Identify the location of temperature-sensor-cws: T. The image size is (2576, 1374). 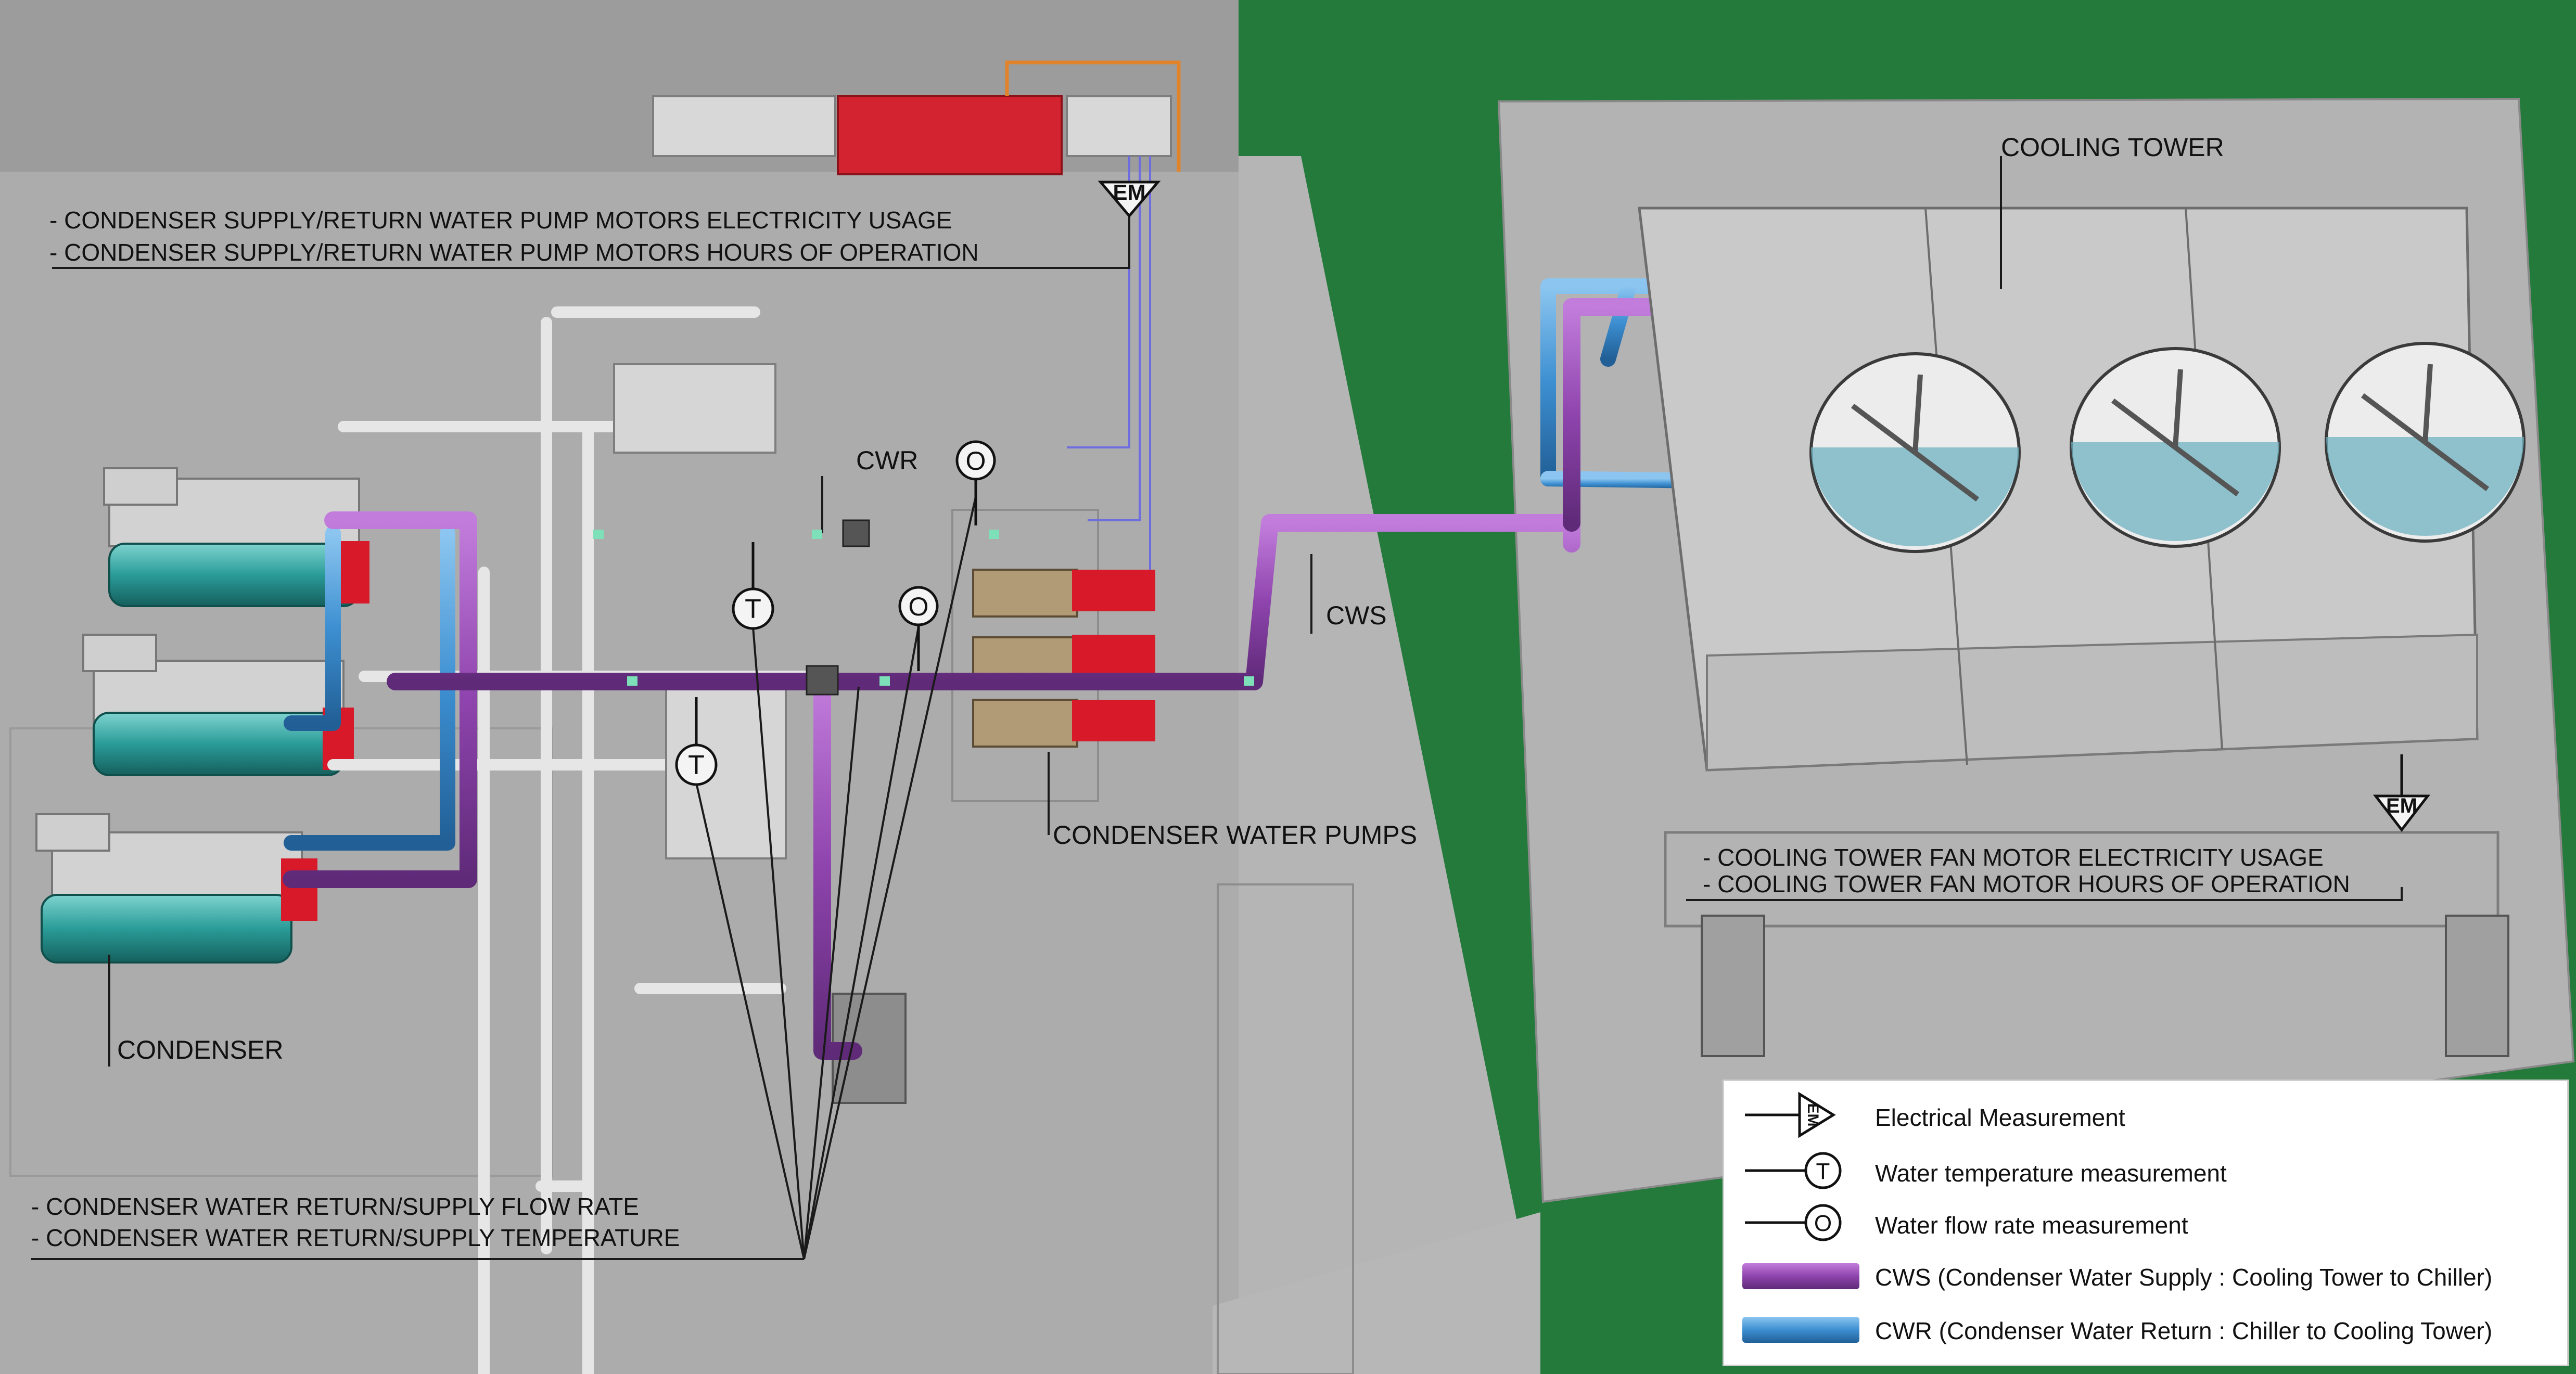
(696, 741).